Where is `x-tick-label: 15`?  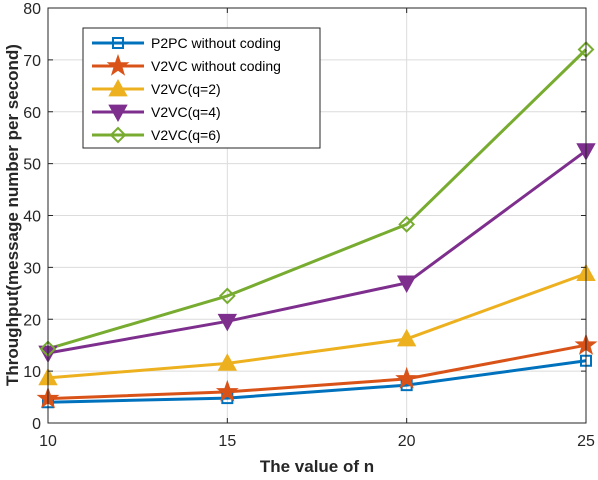 x-tick-label: 15 is located at coordinates (227, 441).